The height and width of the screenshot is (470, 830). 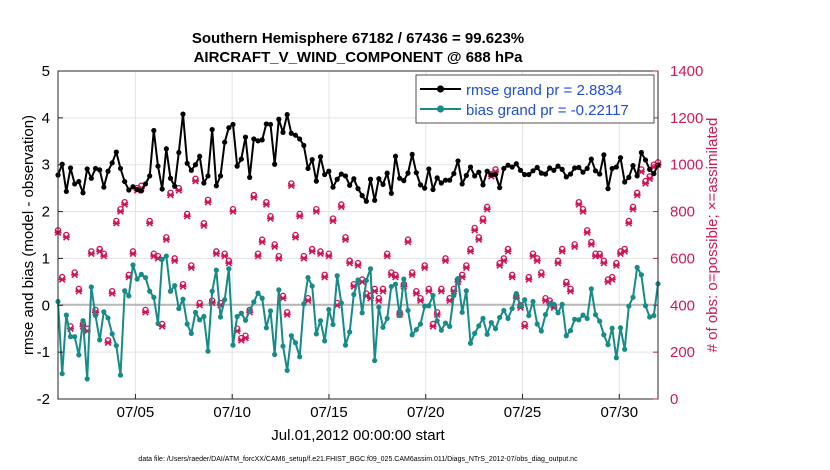 What do you see at coordinates (523, 412) in the screenshot?
I see `x-tick-label: 07/25` at bounding box center [523, 412].